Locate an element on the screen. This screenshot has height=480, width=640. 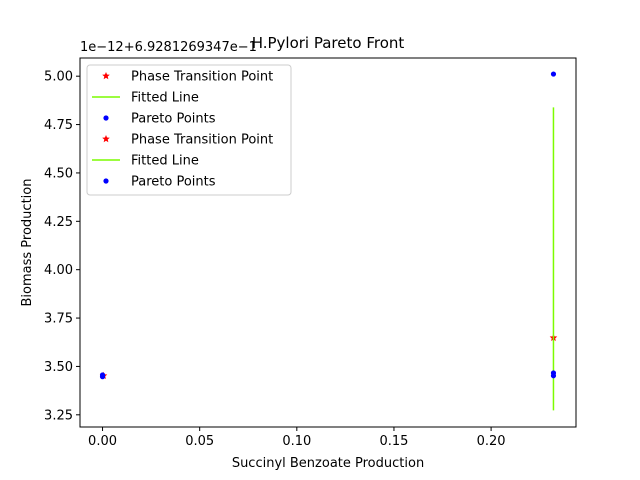
x-tick-label: 0.20 is located at coordinates (491, 441).